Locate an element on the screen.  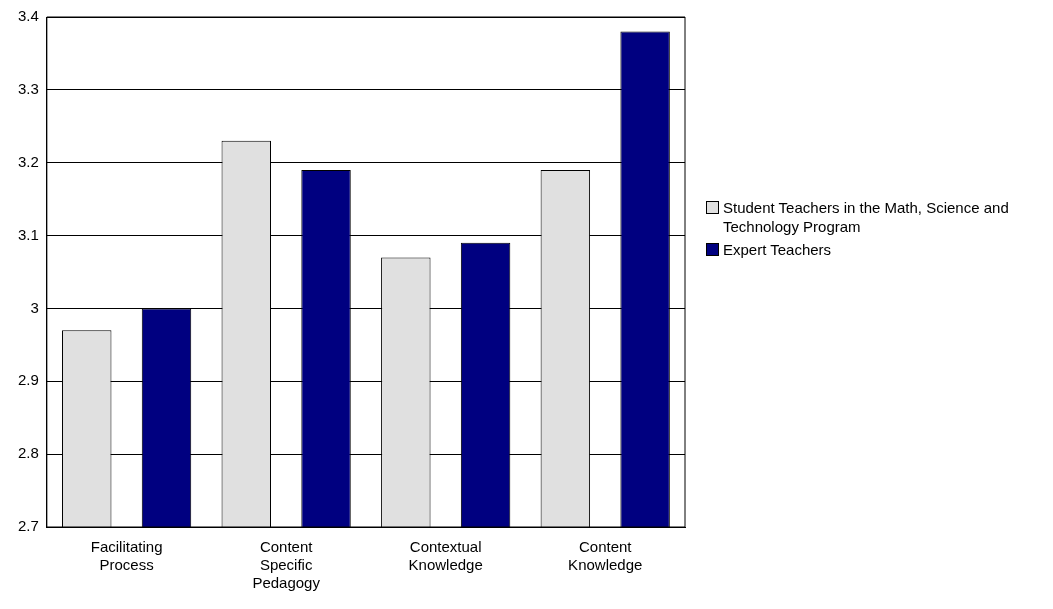
x-tick-label: Content Specific Pedagogy is located at coordinates (286, 565).